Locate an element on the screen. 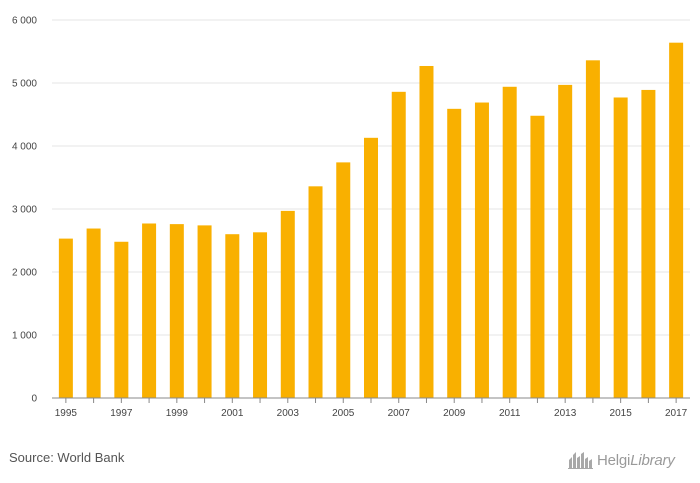 The image size is (700, 483). bar-2004 is located at coordinates (315, 292).